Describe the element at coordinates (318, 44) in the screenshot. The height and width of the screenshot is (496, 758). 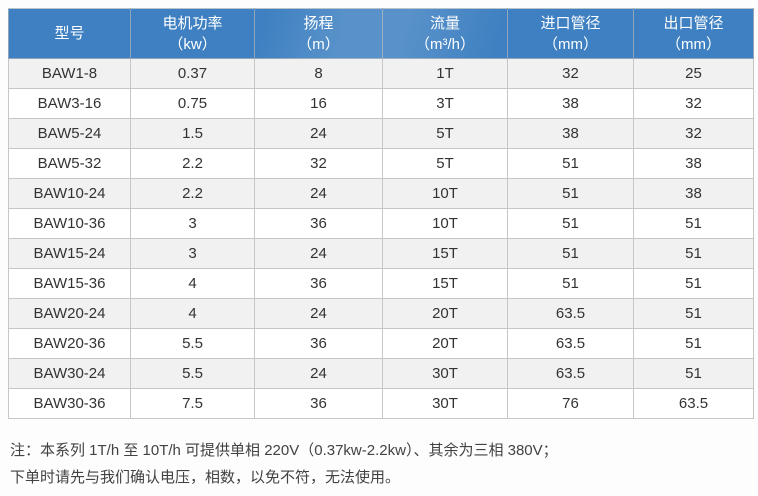
I see `column-unit: （m）` at that location.